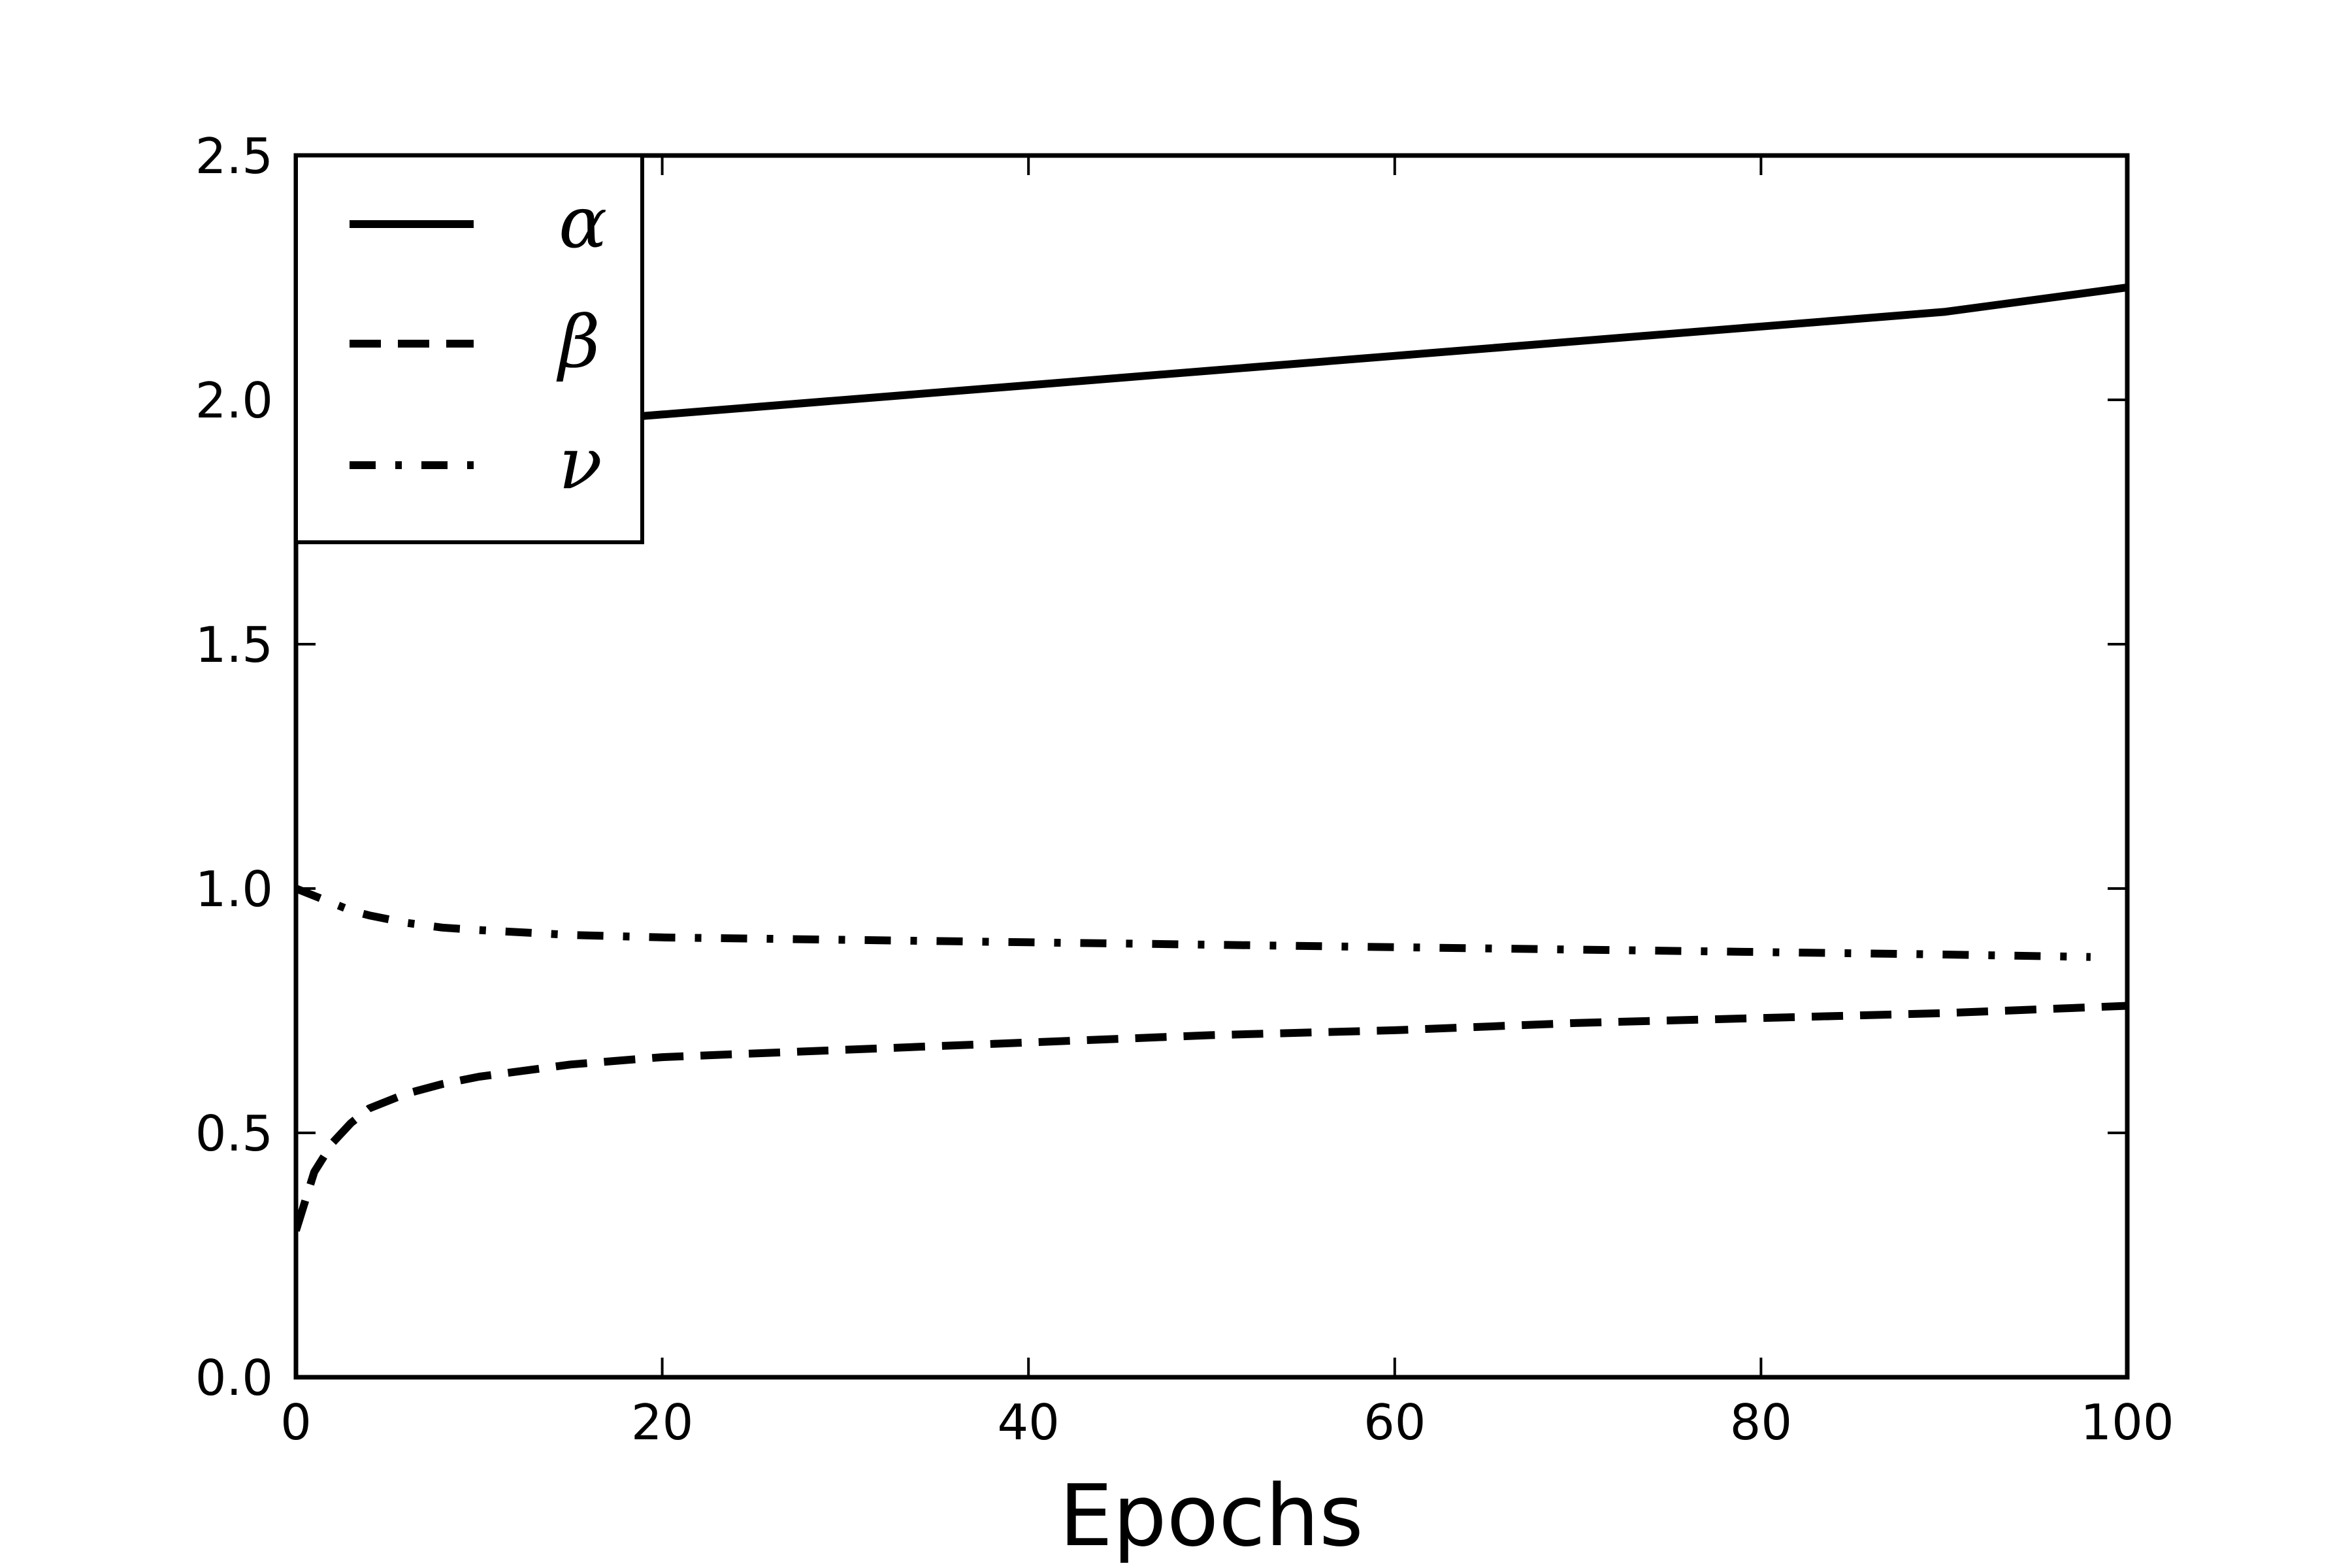 This screenshot has height=1568, width=2352. Describe the element at coordinates (234, 400) in the screenshot. I see `y-tick-label: 2.0` at that location.